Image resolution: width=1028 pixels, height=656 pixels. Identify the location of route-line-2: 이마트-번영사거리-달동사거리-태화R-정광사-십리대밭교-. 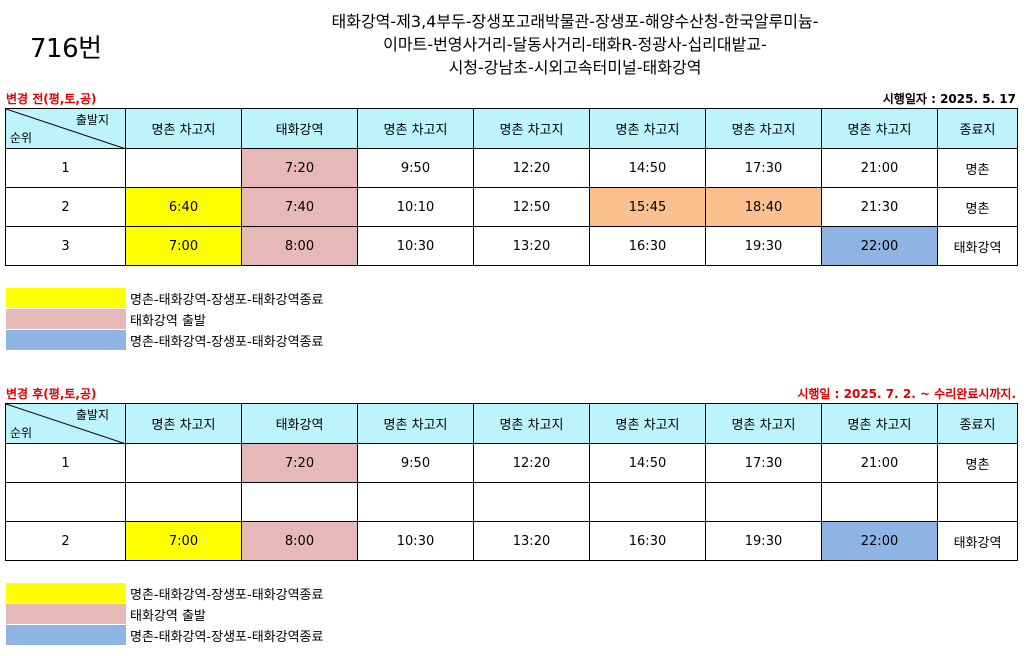
(575, 44).